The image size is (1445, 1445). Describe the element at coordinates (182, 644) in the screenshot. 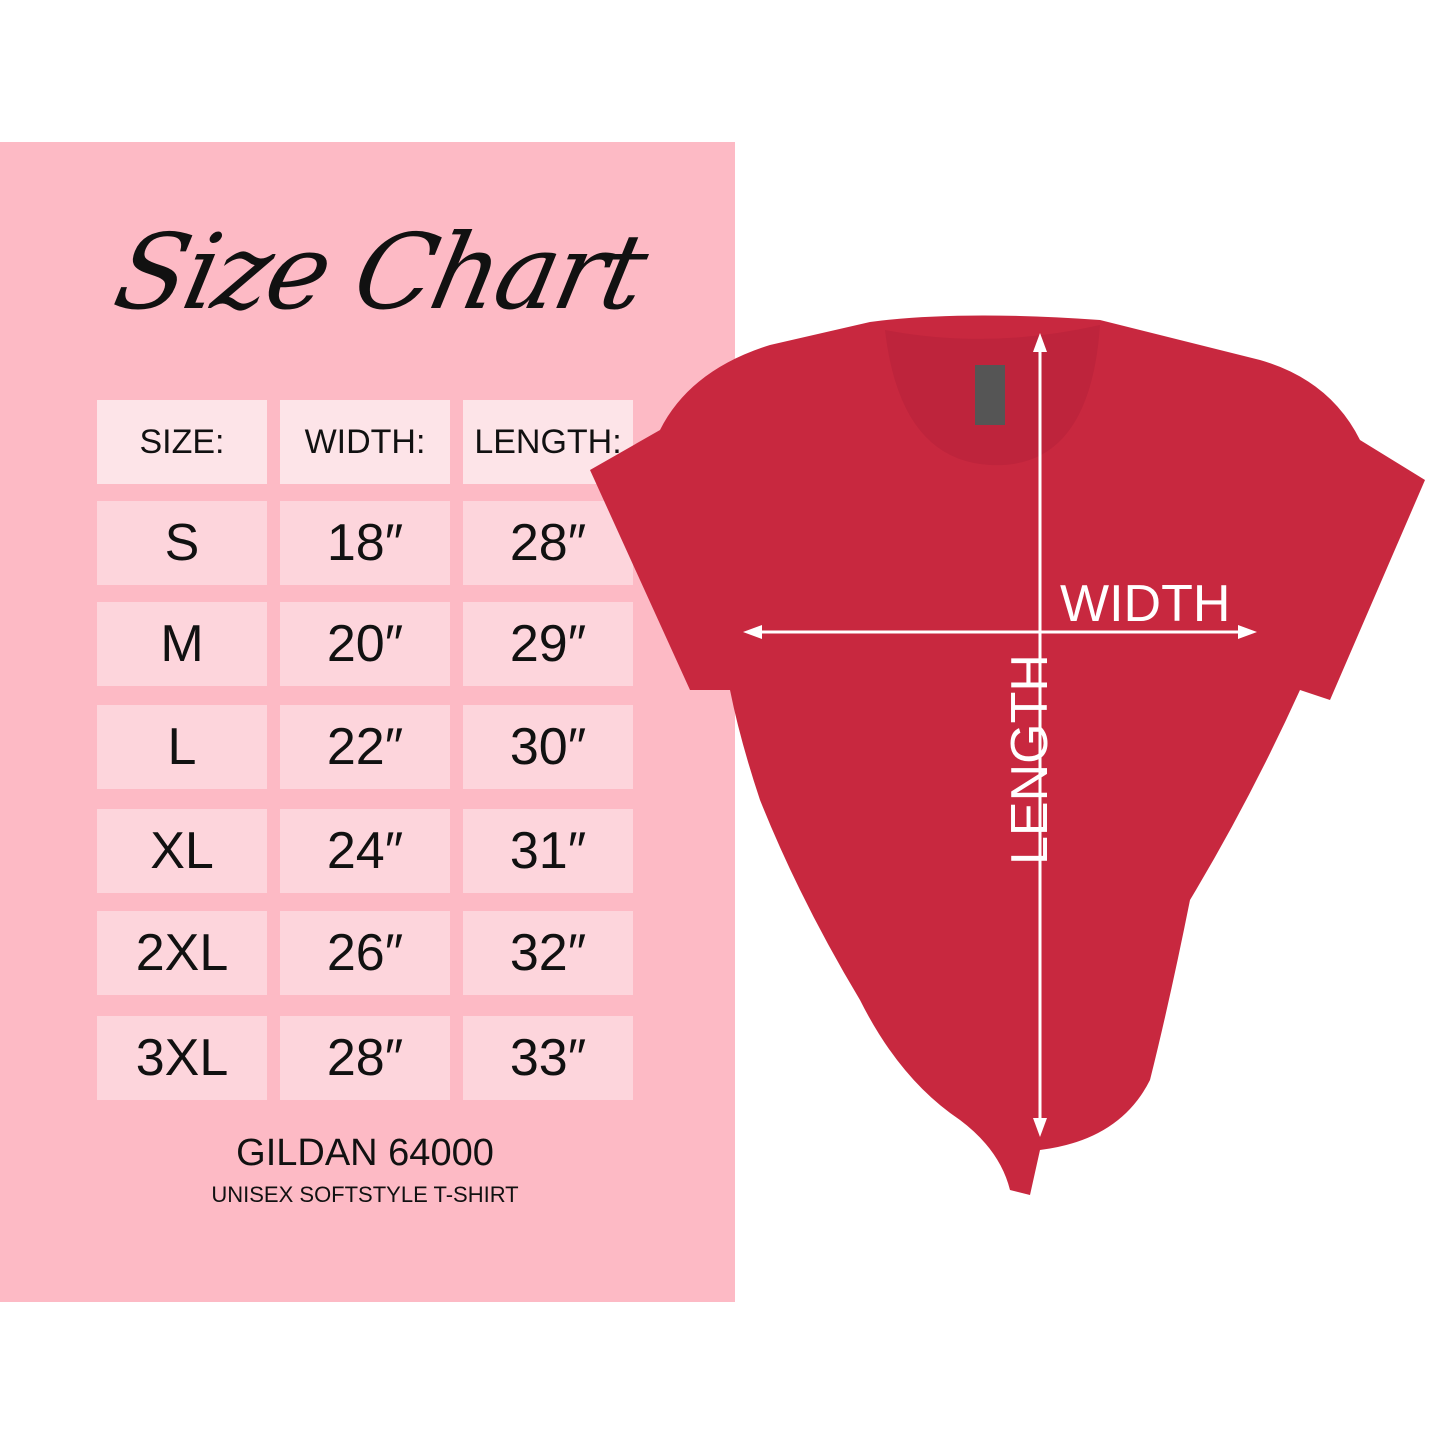

I see `cell-size: M` at that location.